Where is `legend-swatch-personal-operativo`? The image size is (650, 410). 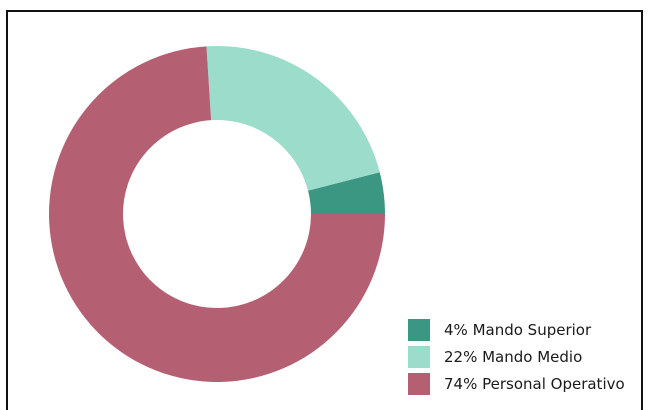
legend-swatch-personal-operativo is located at coordinates (419, 384).